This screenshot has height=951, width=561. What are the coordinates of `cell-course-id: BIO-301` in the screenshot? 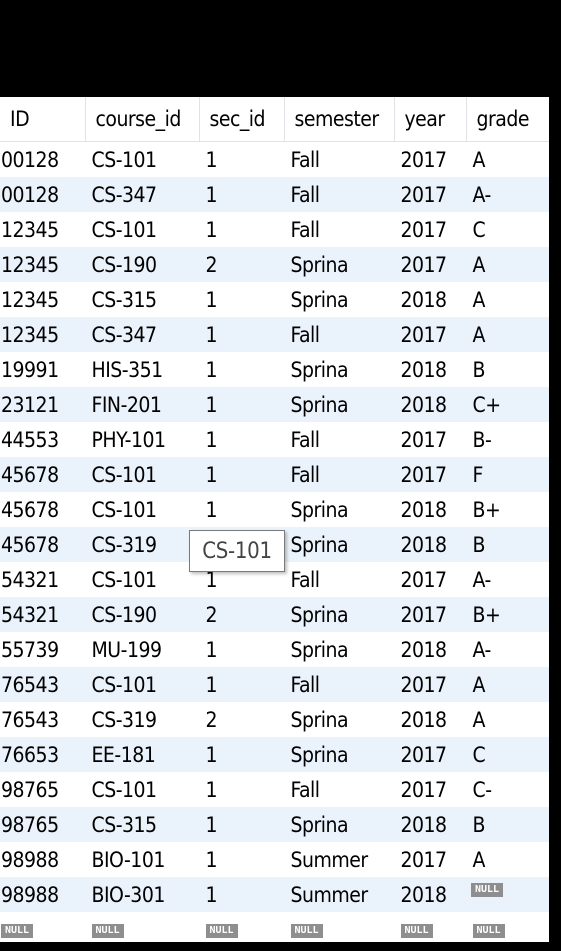 It's located at (142, 894).